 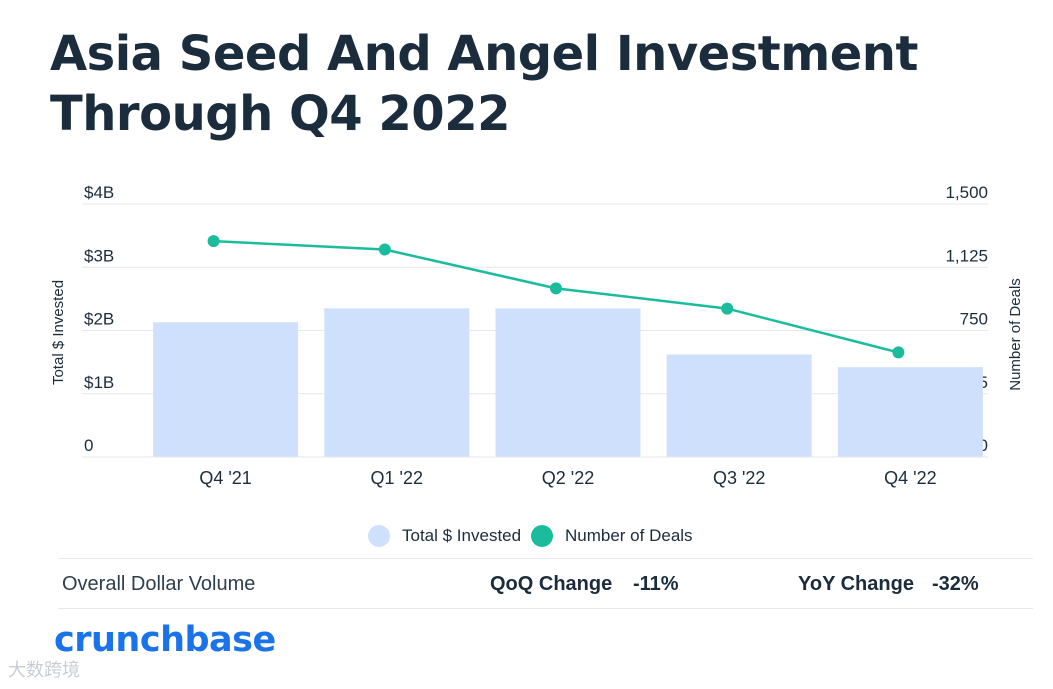 I want to click on legend: Total $ Invested Number of Deals, so click(x=526, y=536).